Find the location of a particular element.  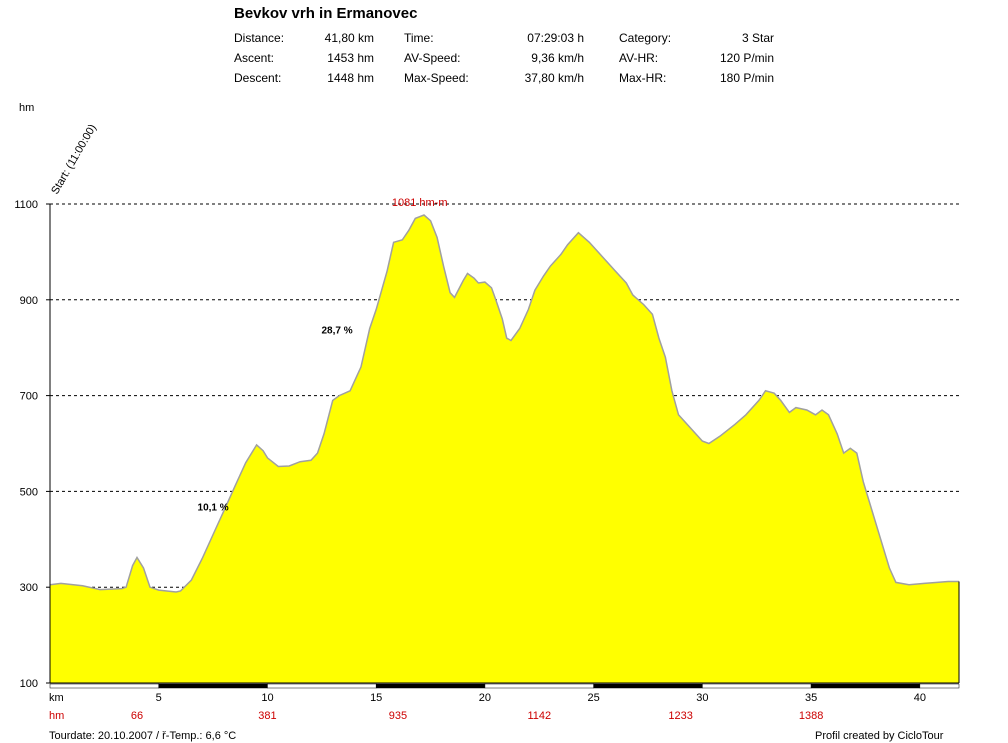

descent-value: 1448 hm is located at coordinates (350, 78).